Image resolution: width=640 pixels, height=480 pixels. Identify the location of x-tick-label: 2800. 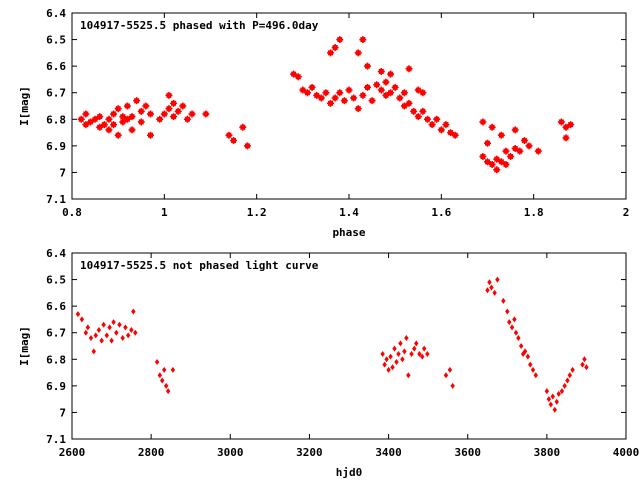
(151, 452).